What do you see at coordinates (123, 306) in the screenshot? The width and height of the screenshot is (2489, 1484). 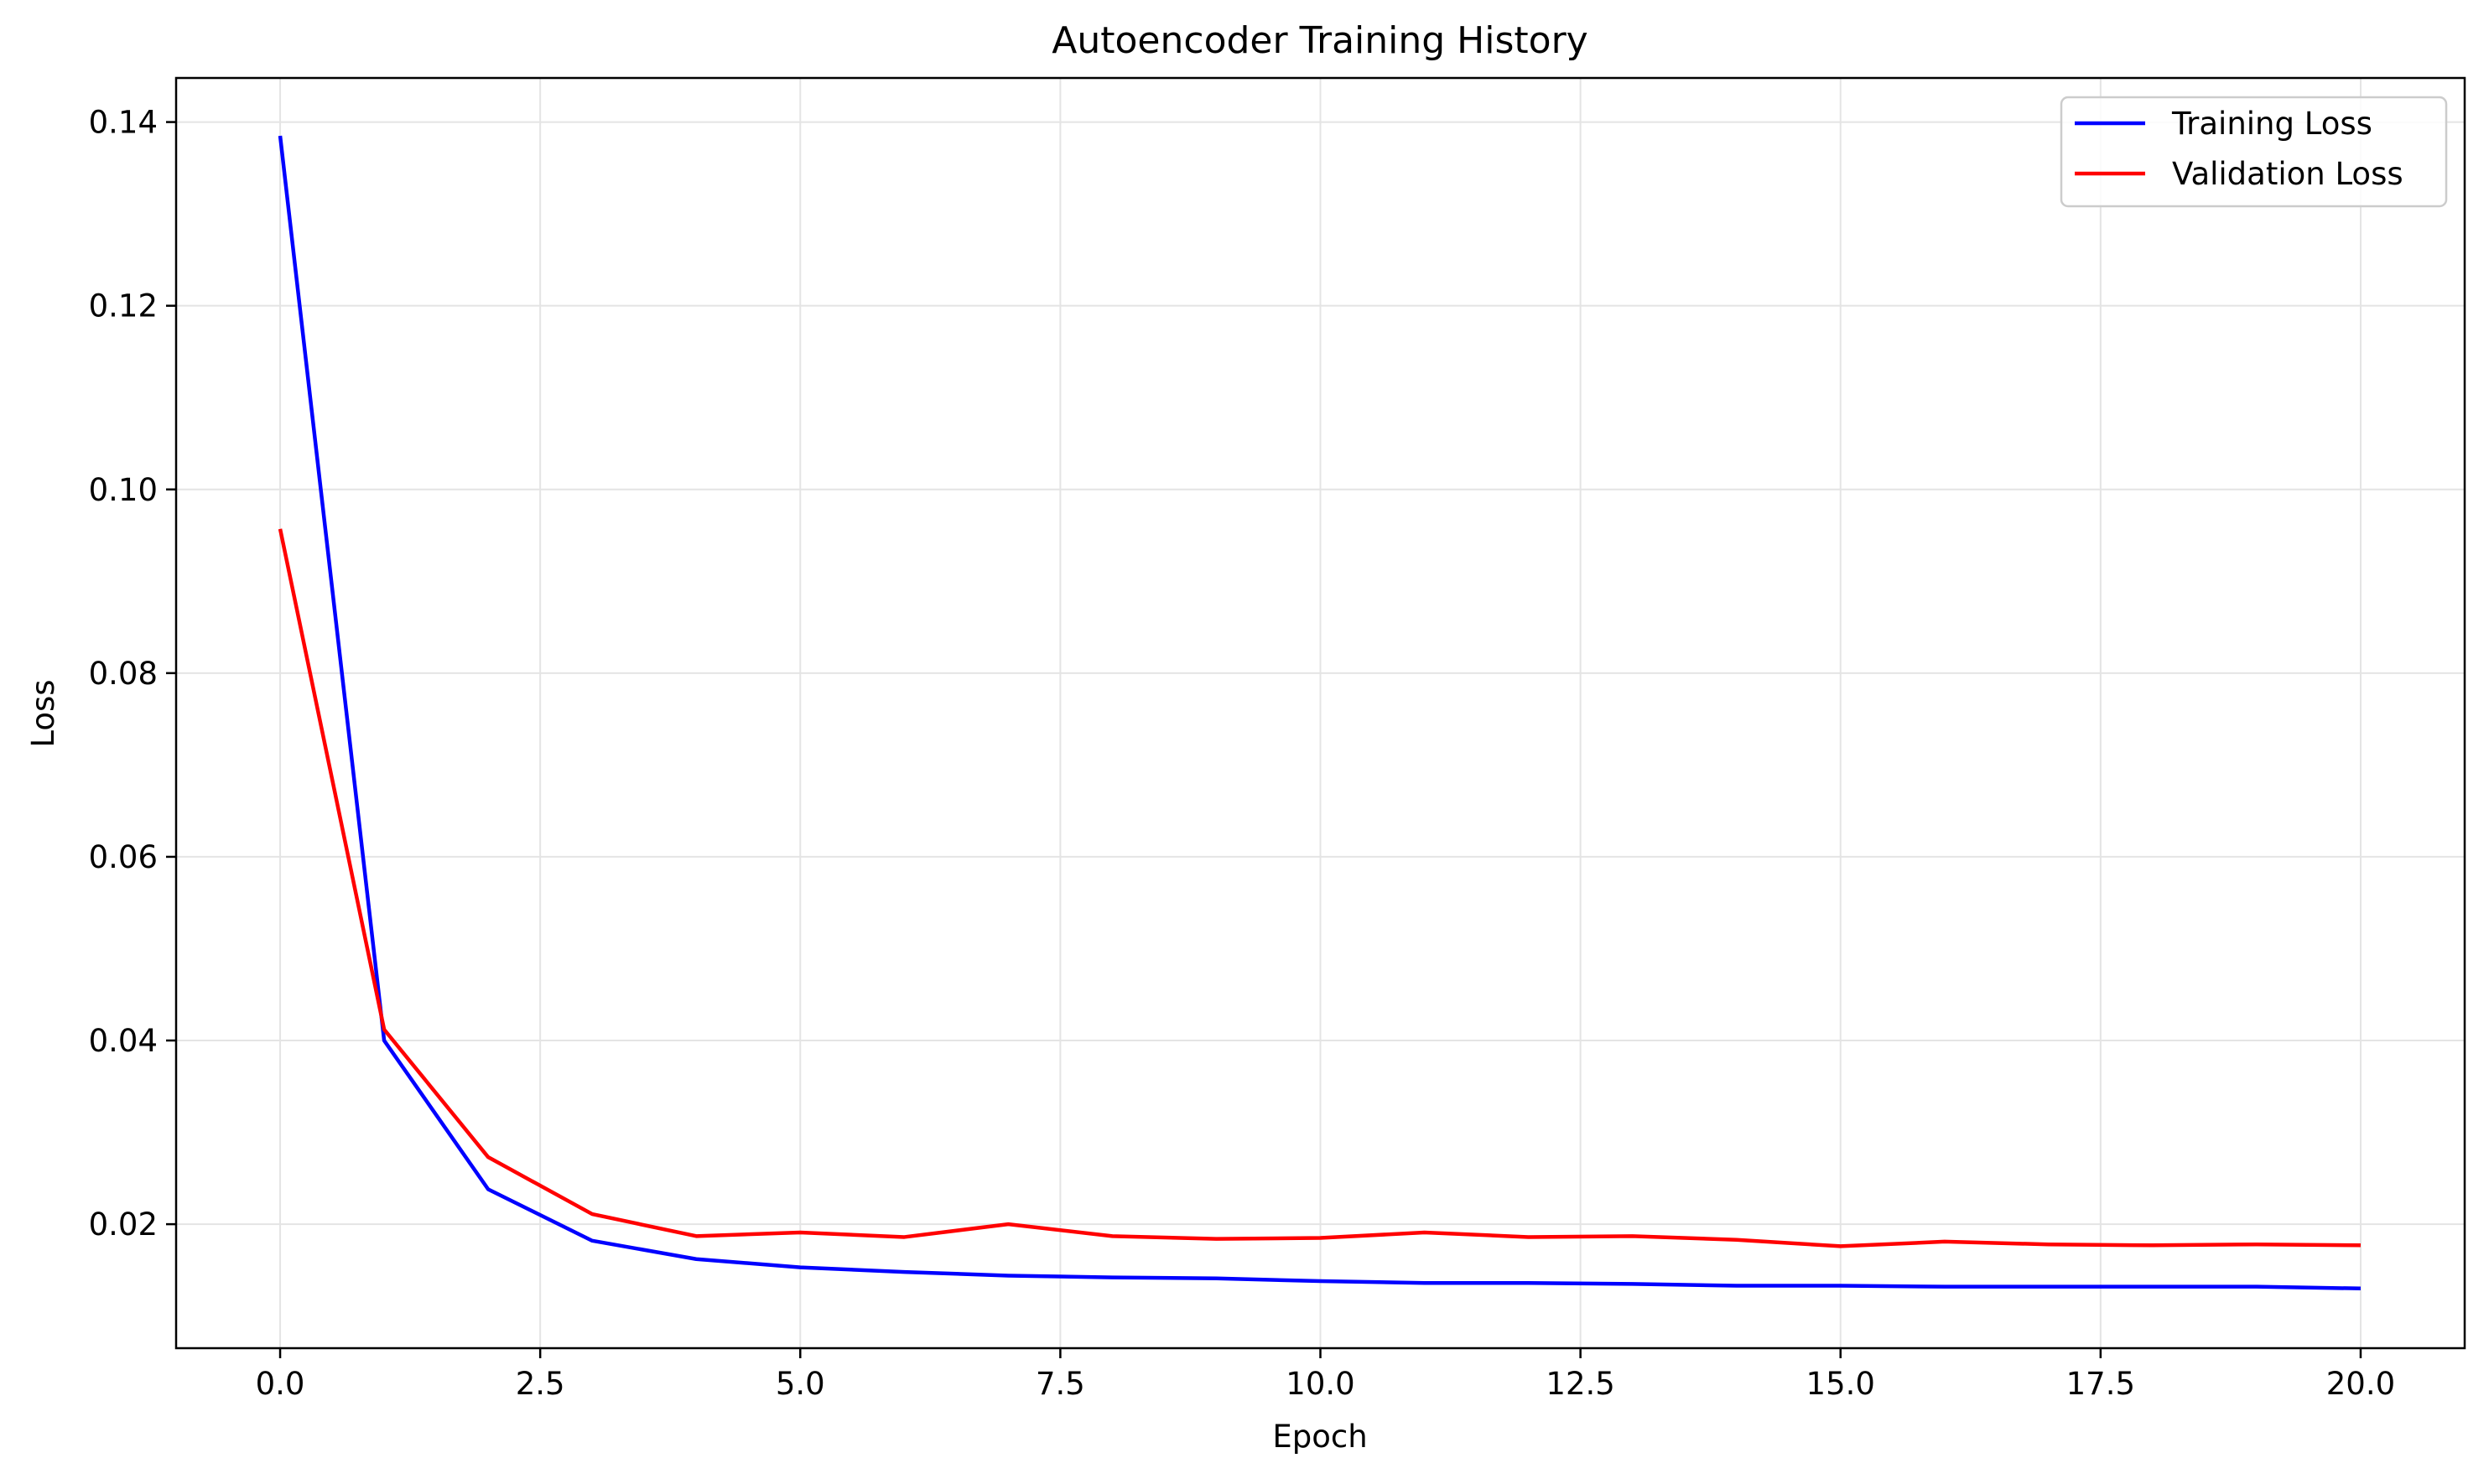 I see `y-tick-label: 0.12` at bounding box center [123, 306].